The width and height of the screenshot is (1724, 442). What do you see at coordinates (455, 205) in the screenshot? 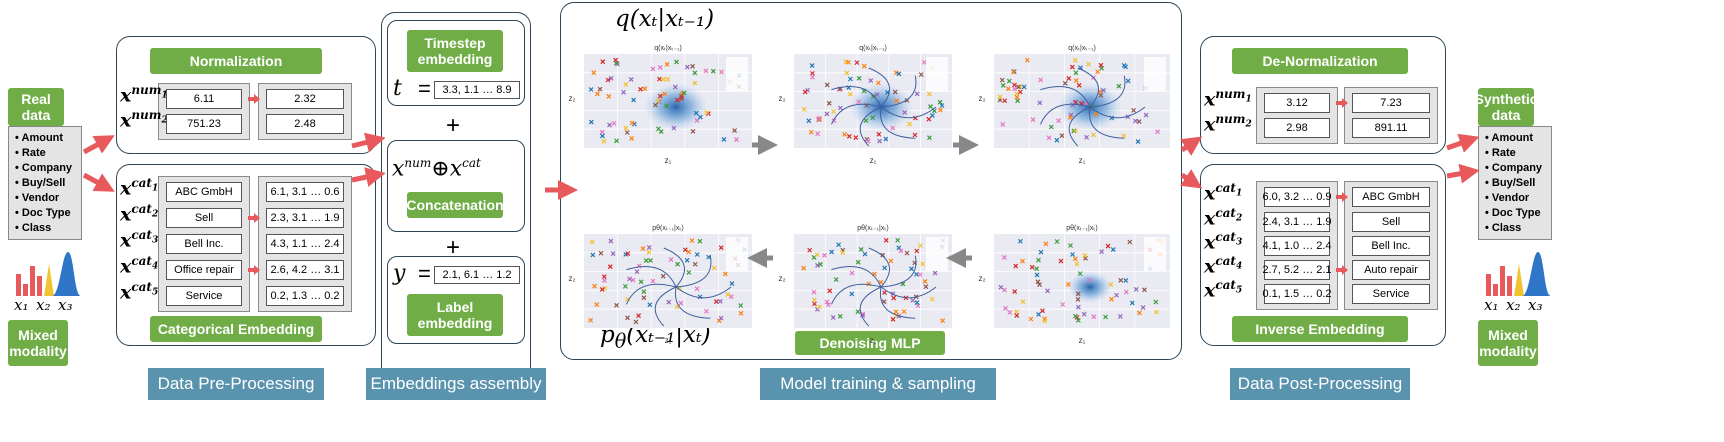
I see `block-title: Concatenation` at bounding box center [455, 205].